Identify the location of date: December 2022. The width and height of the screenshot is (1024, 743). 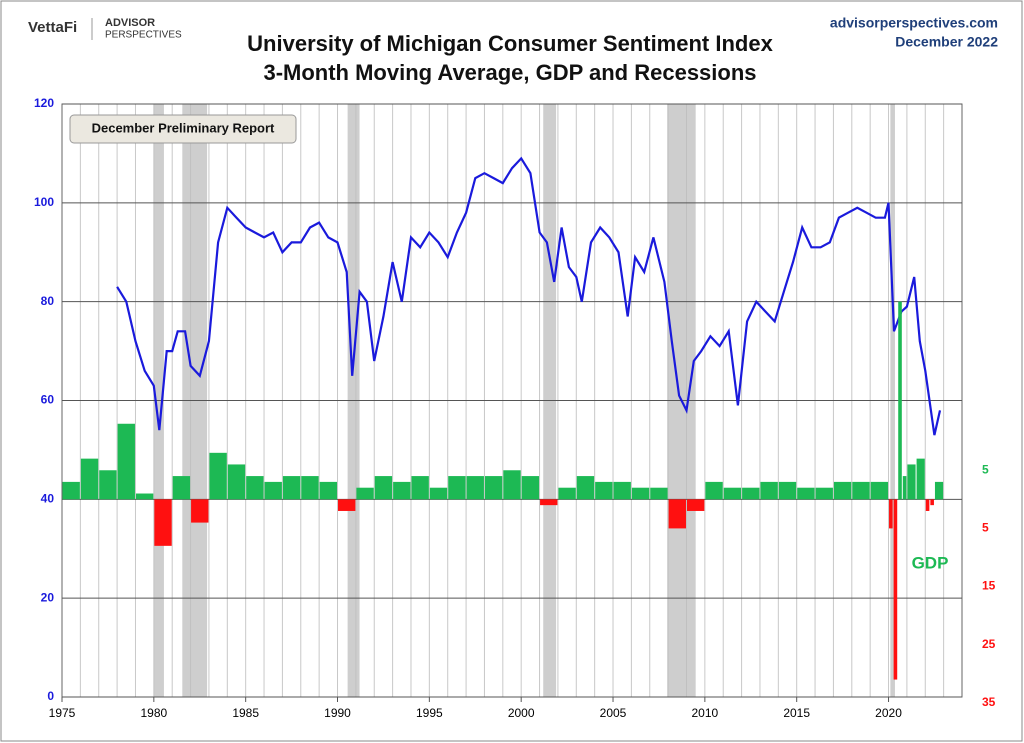
(946, 42).